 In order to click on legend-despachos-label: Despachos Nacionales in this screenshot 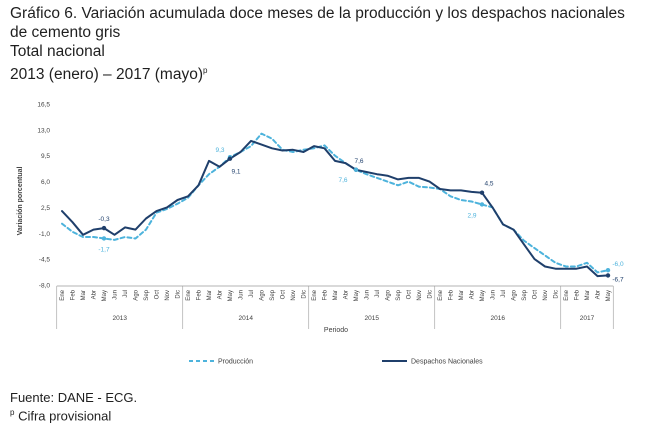, I will do `click(447, 362)`.